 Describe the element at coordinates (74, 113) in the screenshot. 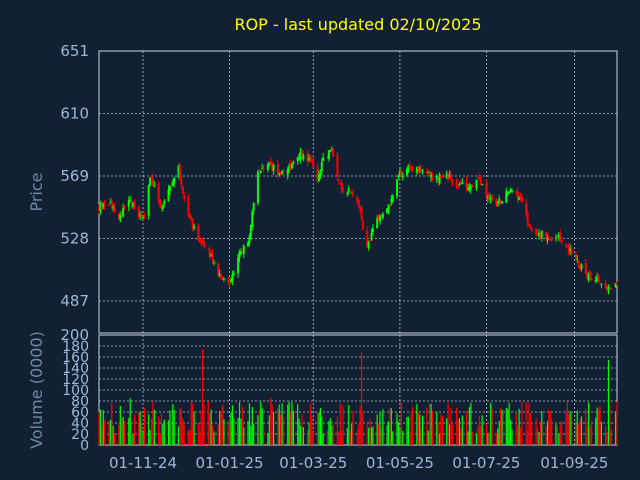

I see `price-y-tick-label: 610` at that location.